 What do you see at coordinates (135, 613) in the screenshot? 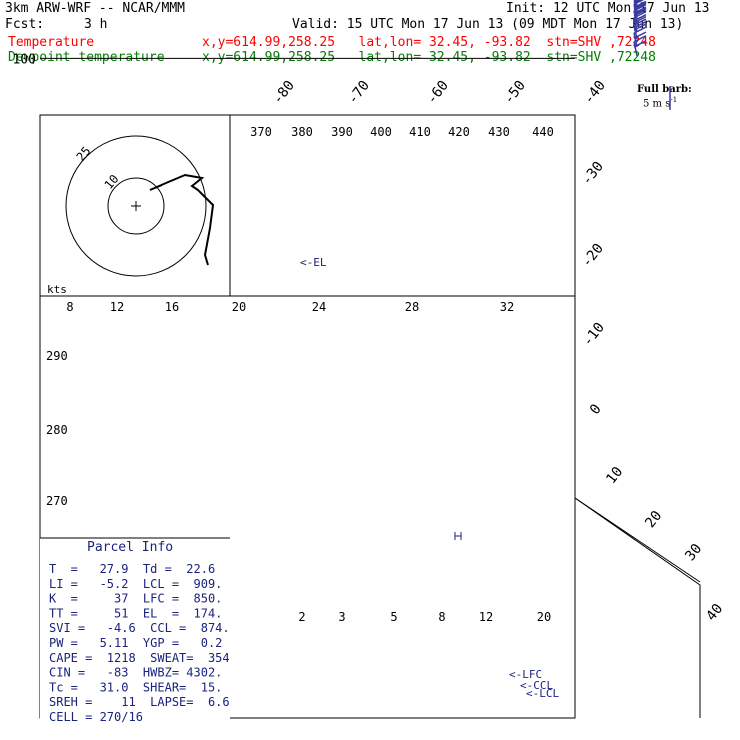
I see `parcel-info-row: TT = 51 EL = 174.` at bounding box center [135, 613].